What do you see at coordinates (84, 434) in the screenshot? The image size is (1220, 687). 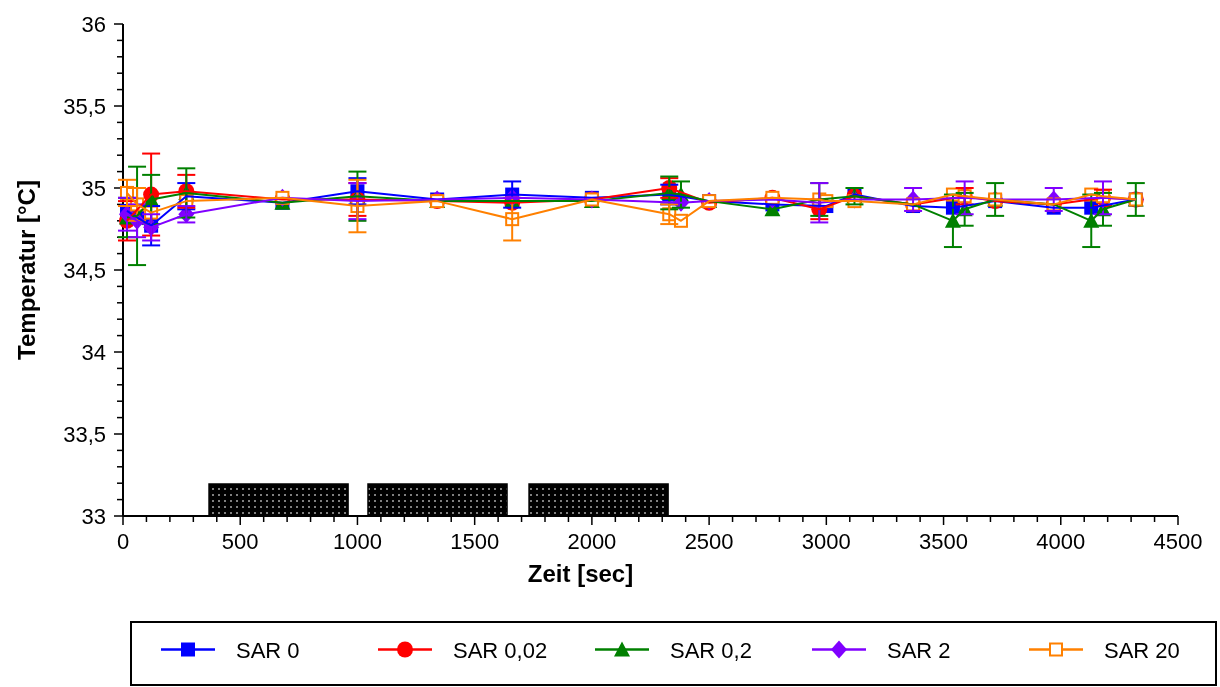 I see `y-tick-label: 33,5` at bounding box center [84, 434].